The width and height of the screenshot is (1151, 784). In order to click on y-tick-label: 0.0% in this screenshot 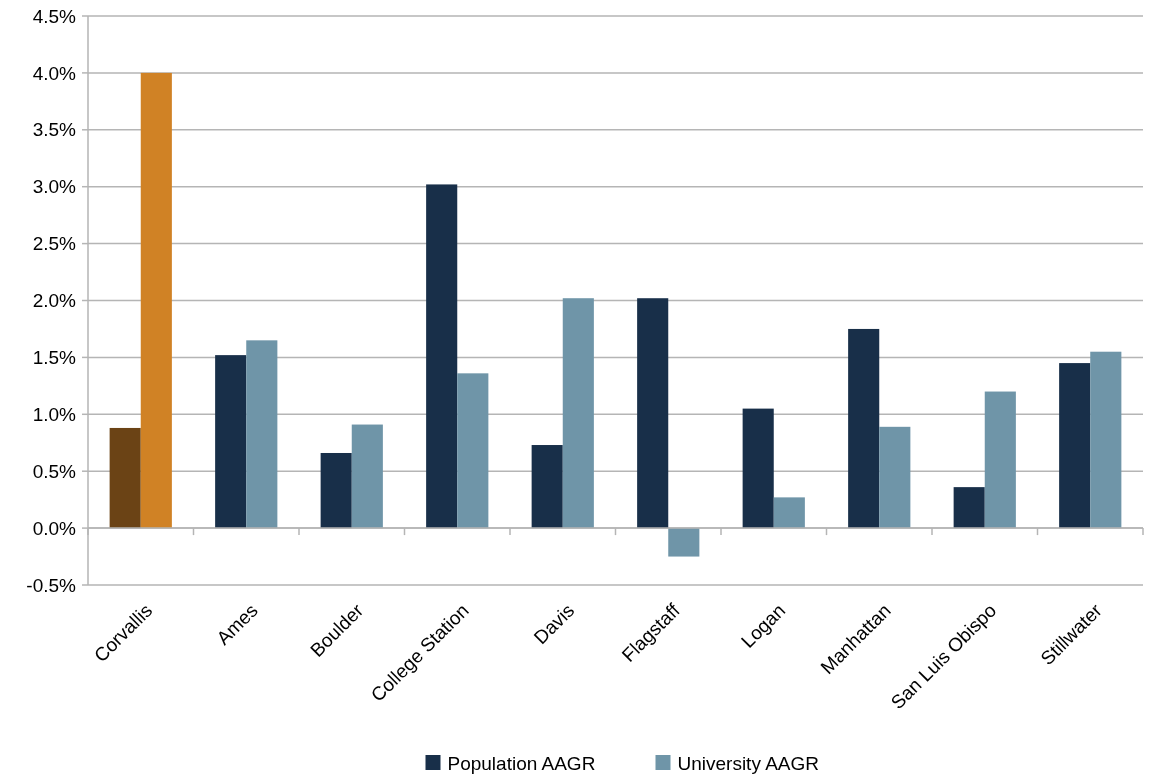, I will do `click(54, 528)`.